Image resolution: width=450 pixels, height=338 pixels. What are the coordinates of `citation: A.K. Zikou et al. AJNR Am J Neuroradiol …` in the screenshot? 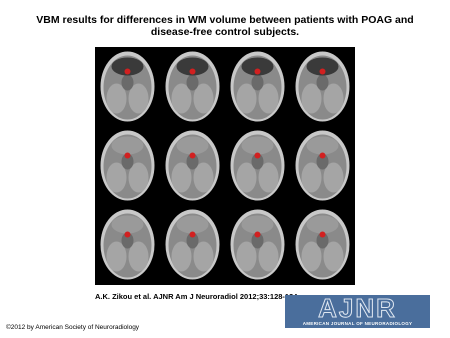 It's located at (196, 296).